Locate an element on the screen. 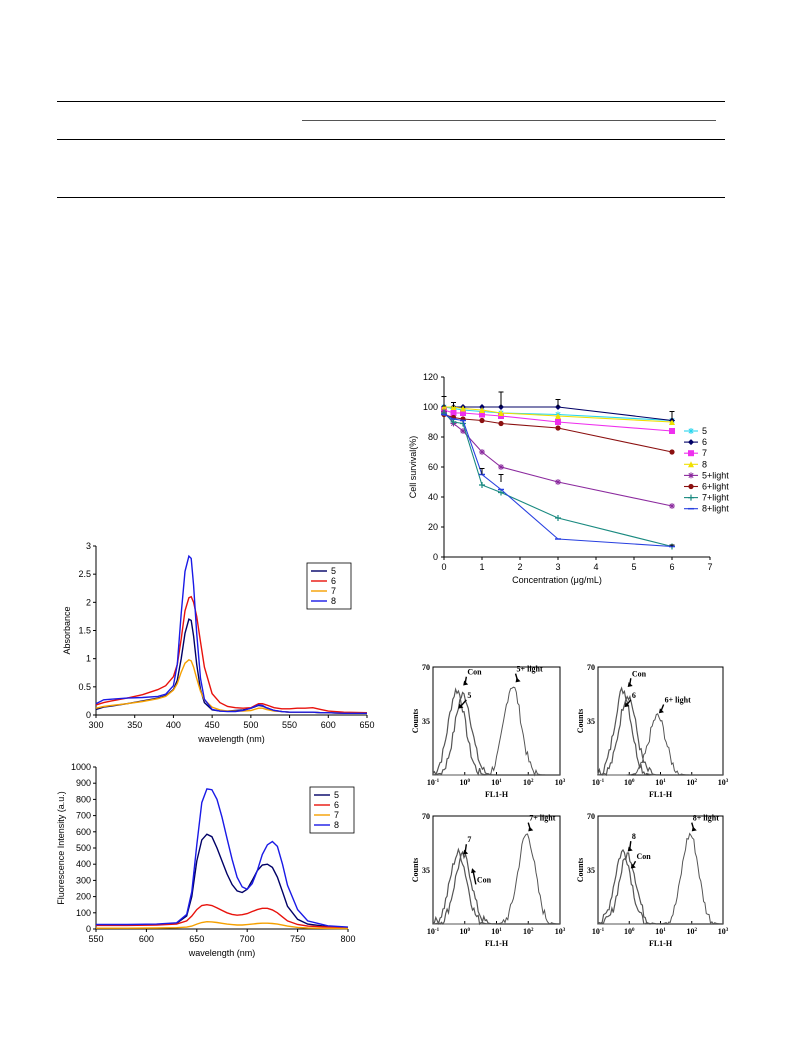 Image resolution: width=793 pixels, height=1057 pixels. annotation-label: 6+ light is located at coordinates (678, 699).